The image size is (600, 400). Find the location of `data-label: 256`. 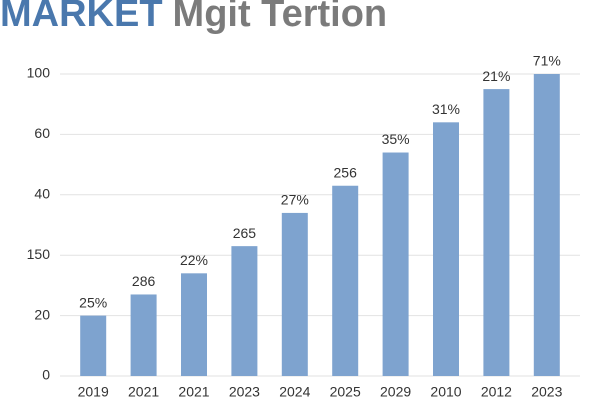

data-label: 256 is located at coordinates (346, 172).